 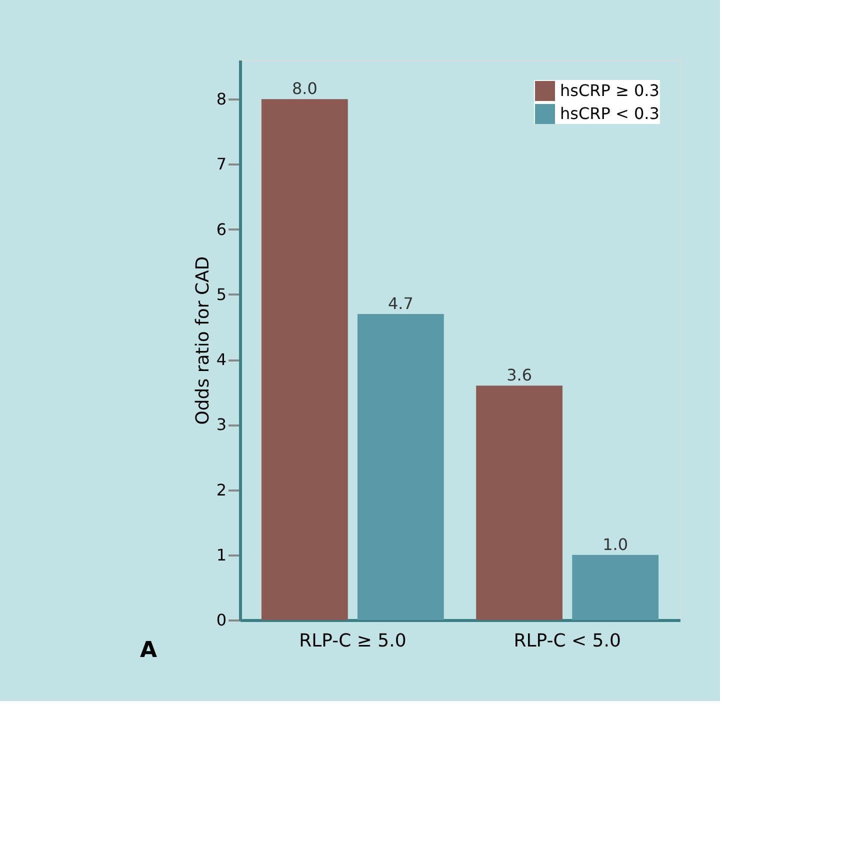 What do you see at coordinates (221, 229) in the screenshot?
I see `y-tick-label: 6` at bounding box center [221, 229].